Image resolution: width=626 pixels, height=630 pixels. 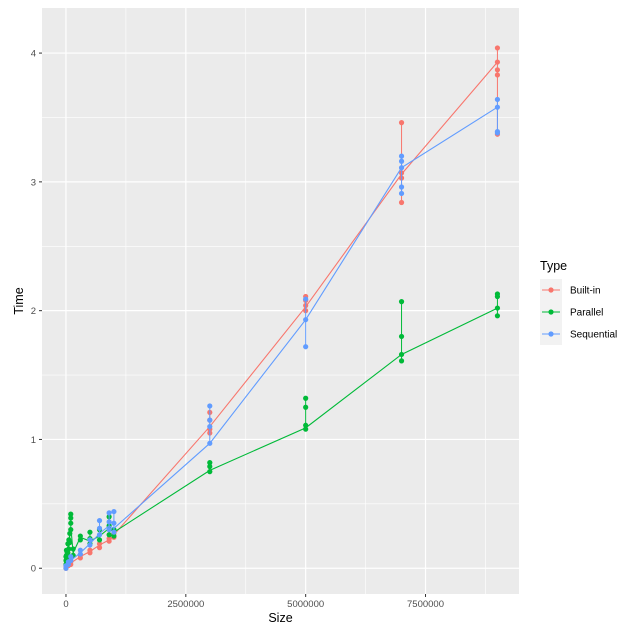 What do you see at coordinates (305, 604) in the screenshot?
I see `x-tick-label: 5000000` at bounding box center [305, 604].